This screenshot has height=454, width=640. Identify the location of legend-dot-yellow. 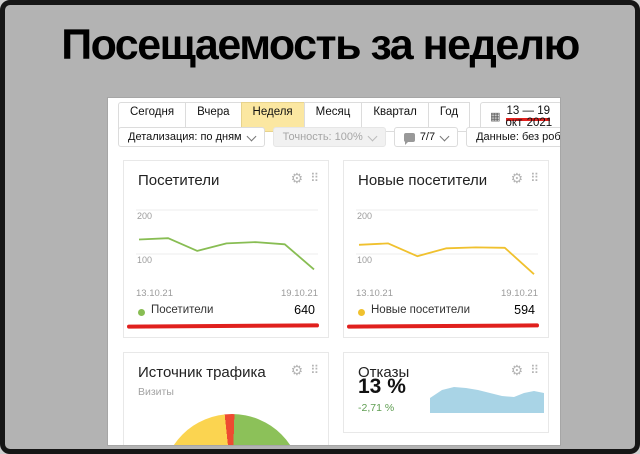
(361, 312).